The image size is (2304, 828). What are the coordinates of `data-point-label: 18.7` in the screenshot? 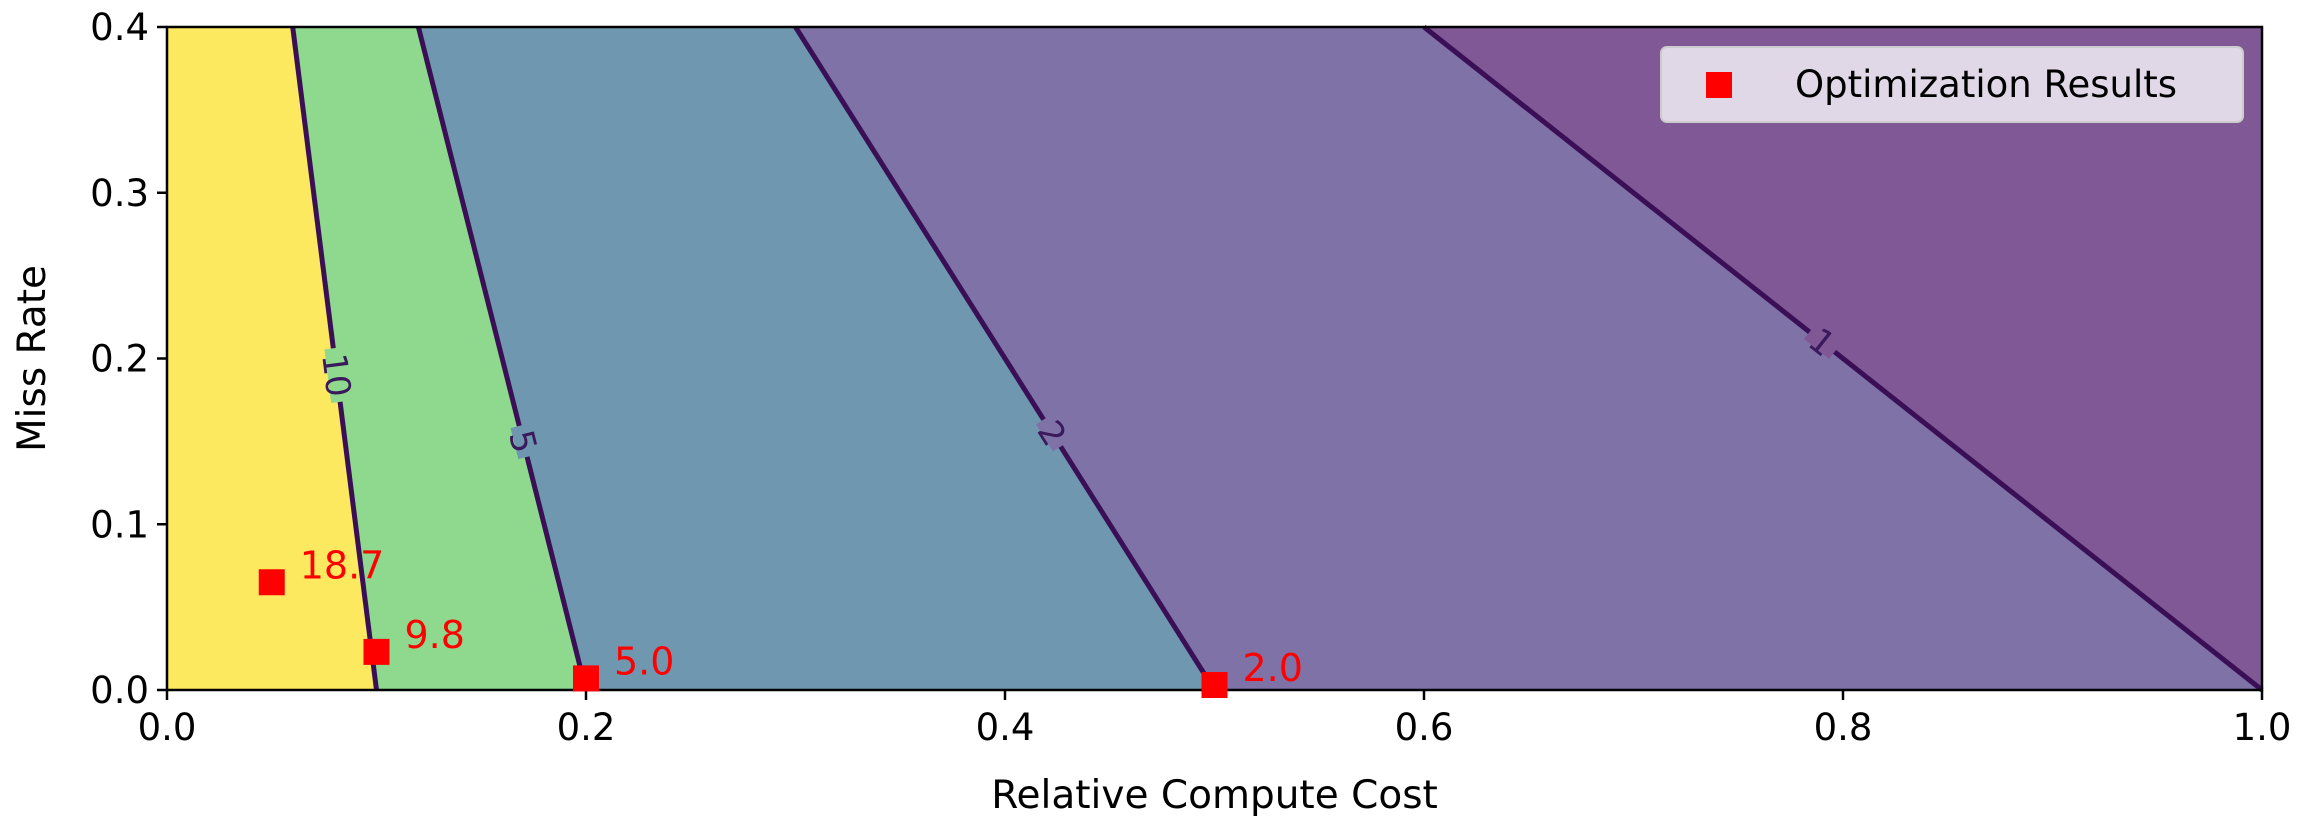 It's located at (342, 565).